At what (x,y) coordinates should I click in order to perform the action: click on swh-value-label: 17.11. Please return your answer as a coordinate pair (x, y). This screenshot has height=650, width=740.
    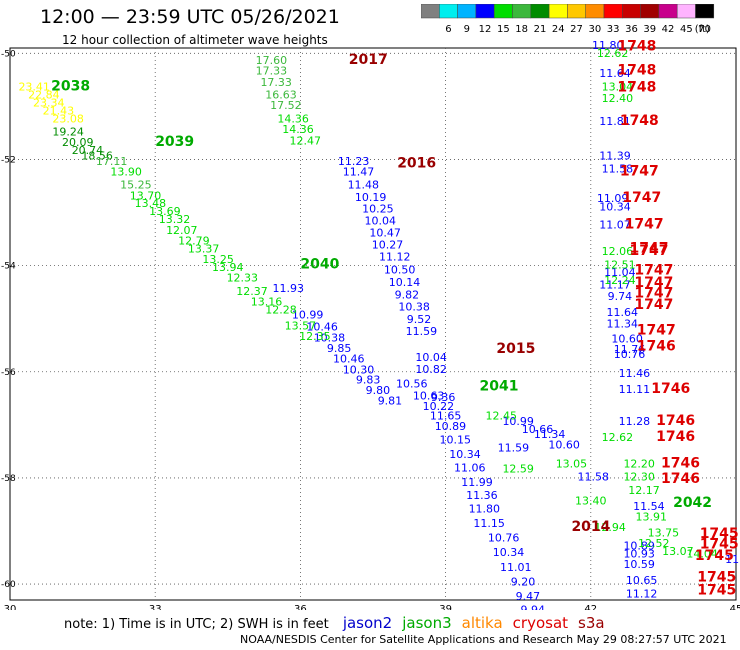
    Looking at the image, I should click on (112, 161).